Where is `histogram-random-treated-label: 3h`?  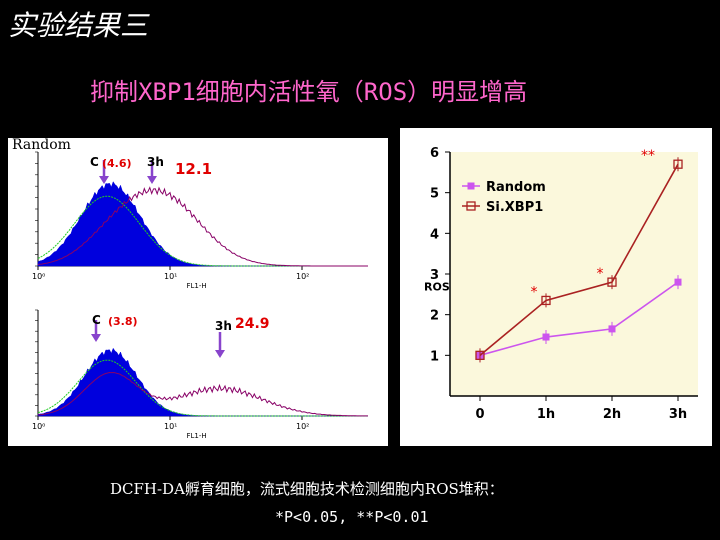
histogram-random-treated-label: 3h is located at coordinates (155, 162).